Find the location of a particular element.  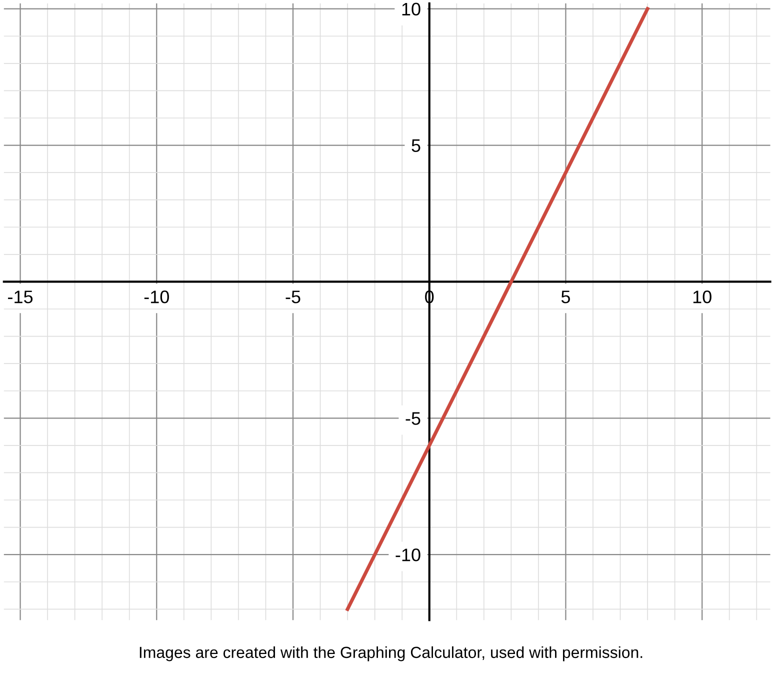

text: Images are created with the Graphing Calculator, used with permission. is located at coordinates (391, 654).